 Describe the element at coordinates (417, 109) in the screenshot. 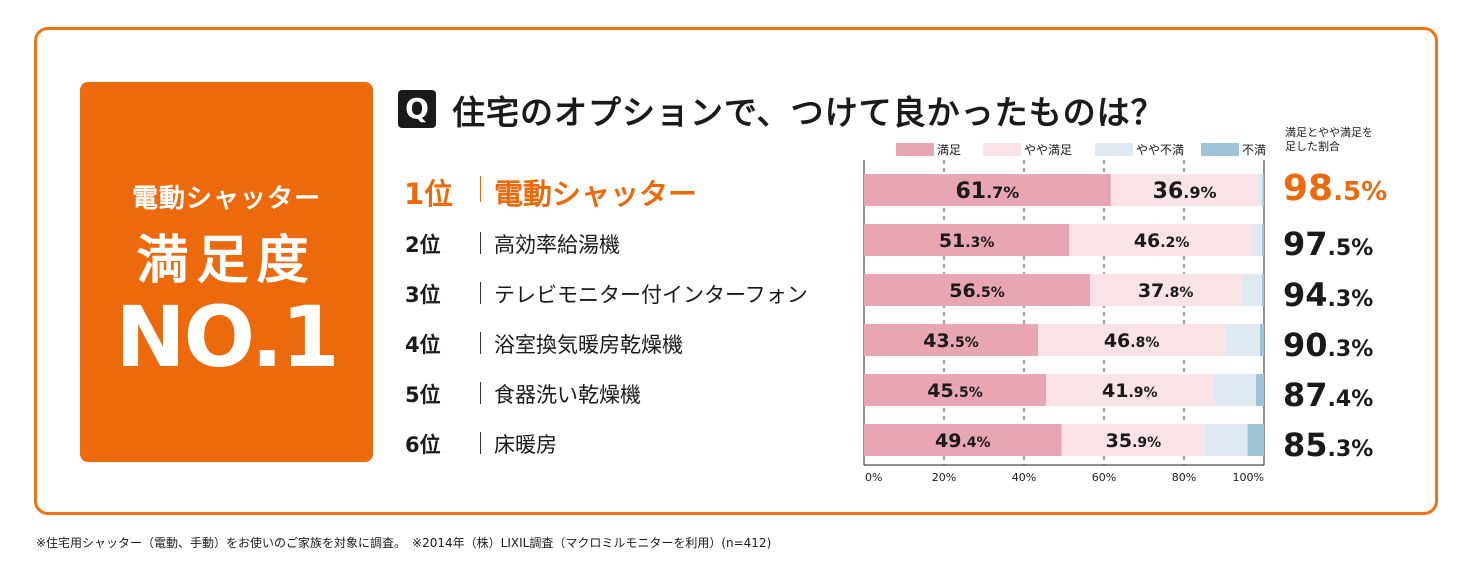

I see `question-icon: Q` at that location.